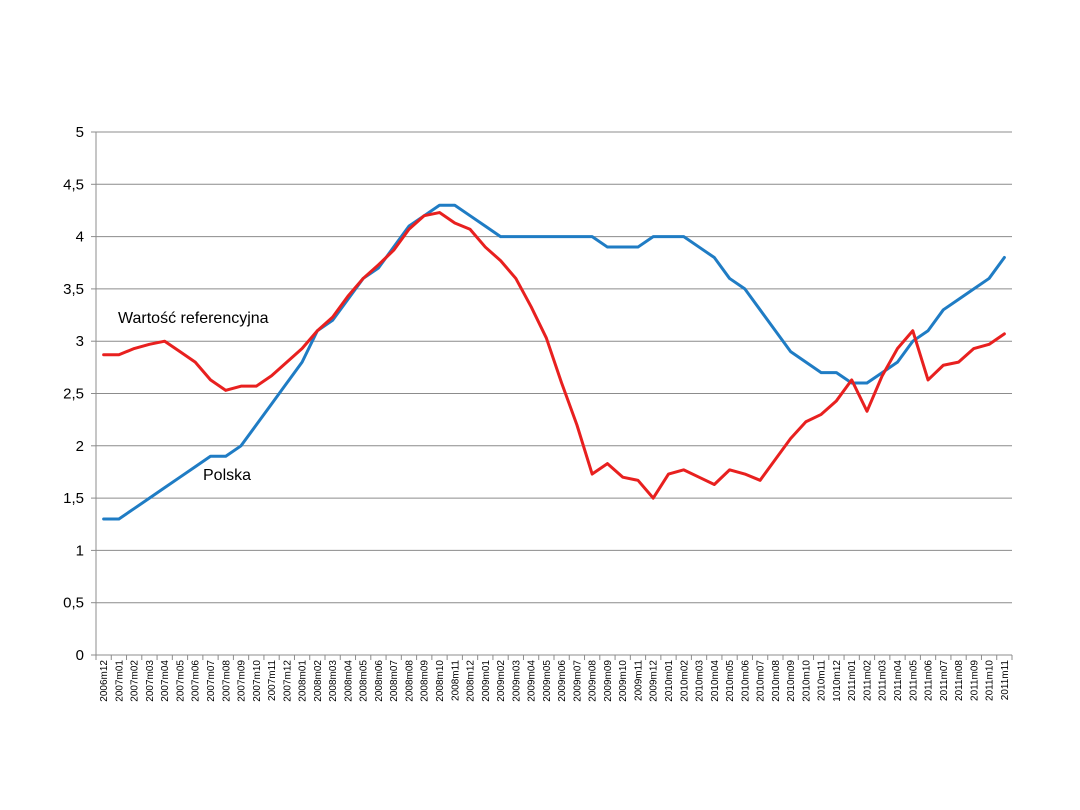 This screenshot has height=810, width=1080. Describe the element at coordinates (486, 681) in the screenshot. I see `x-tick-label: 2009m01` at that location.